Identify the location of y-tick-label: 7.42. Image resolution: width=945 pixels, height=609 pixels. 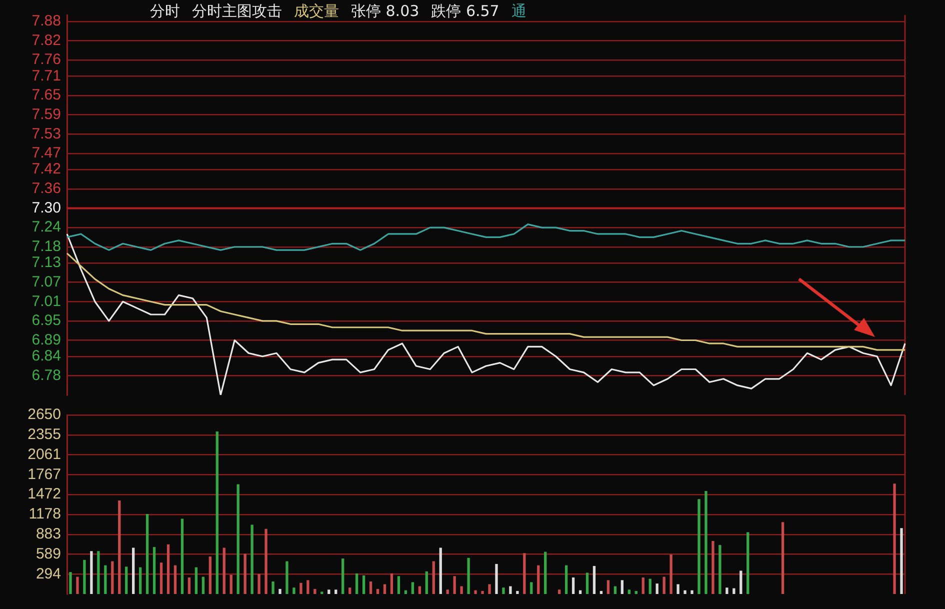
(46, 169).